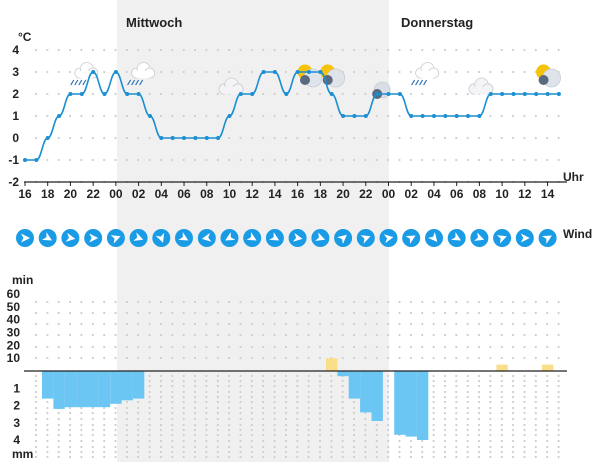  Describe the element at coordinates (47, 238) in the screenshot. I see `wind-arrow` at that location.